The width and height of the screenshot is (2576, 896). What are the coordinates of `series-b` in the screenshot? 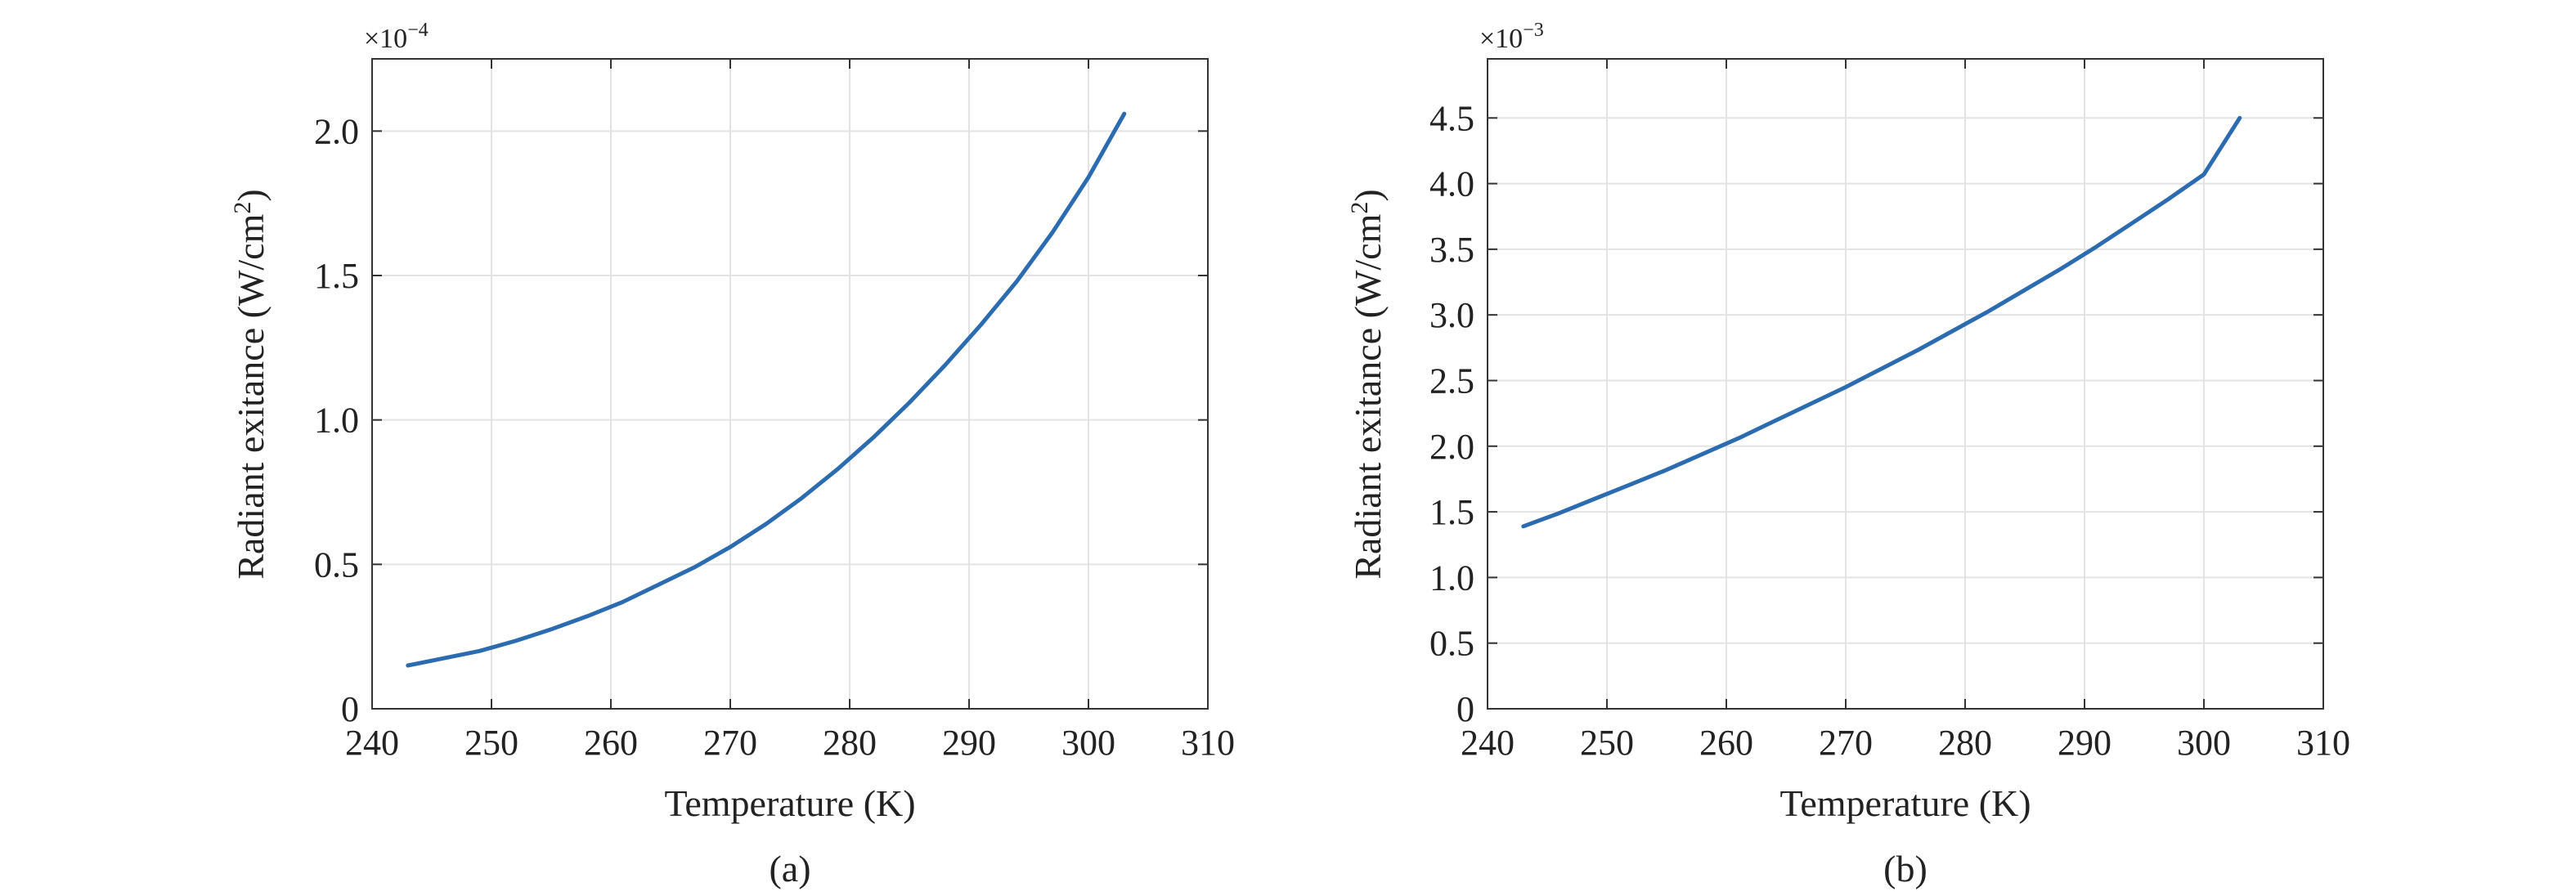 It's located at (1881, 322).